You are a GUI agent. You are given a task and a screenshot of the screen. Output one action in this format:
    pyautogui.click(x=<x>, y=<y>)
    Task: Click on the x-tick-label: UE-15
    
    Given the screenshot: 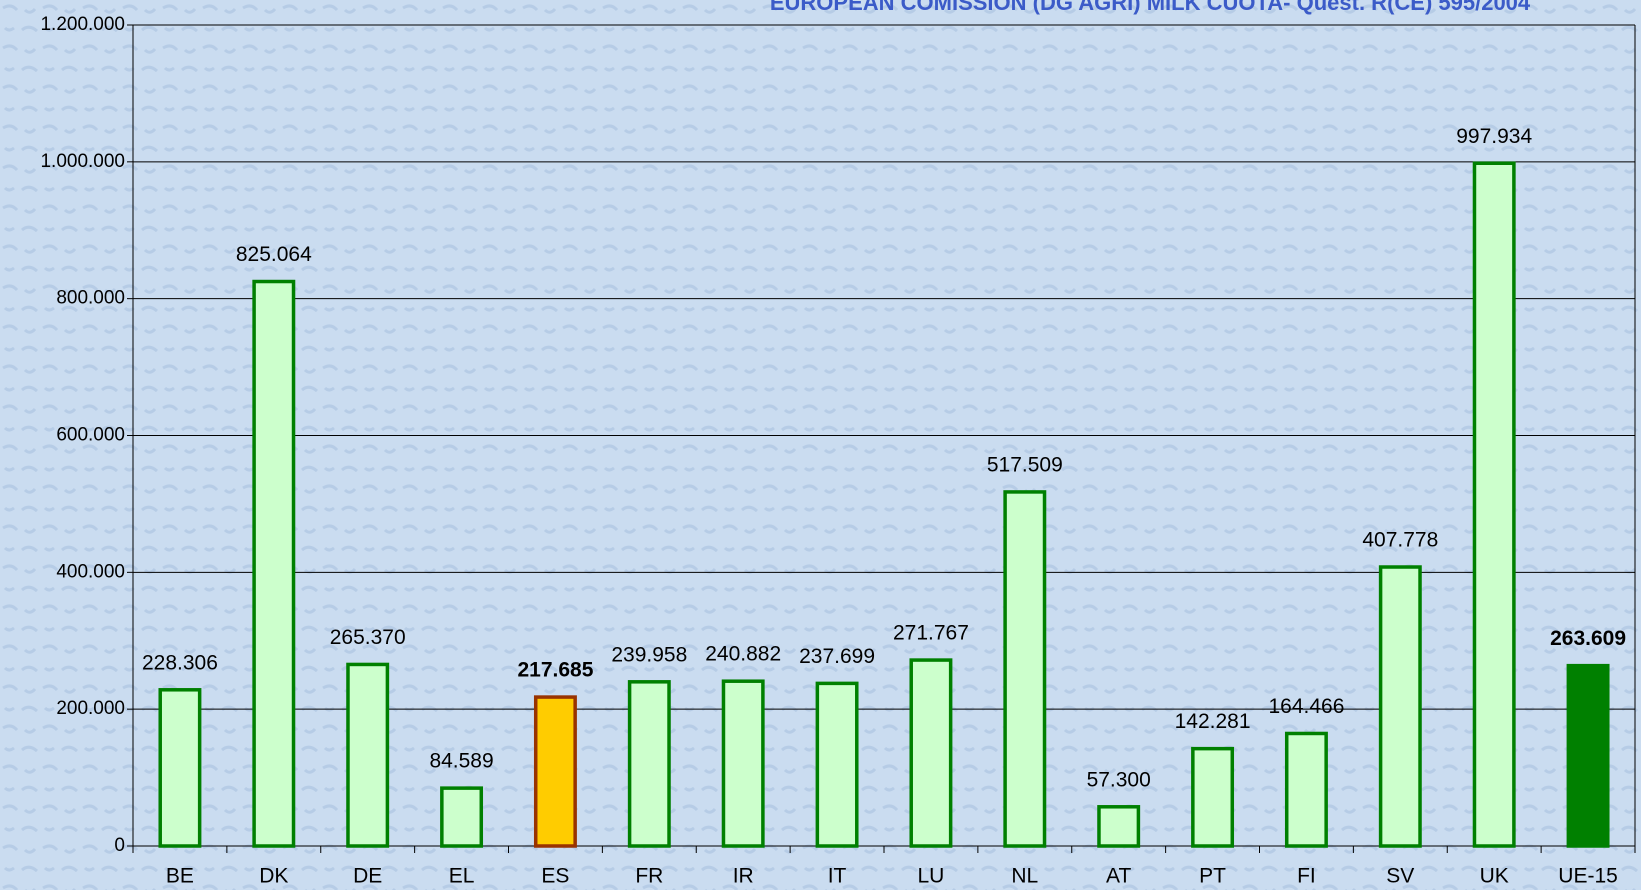 What is the action you would take?
    pyautogui.click(x=1588, y=876)
    